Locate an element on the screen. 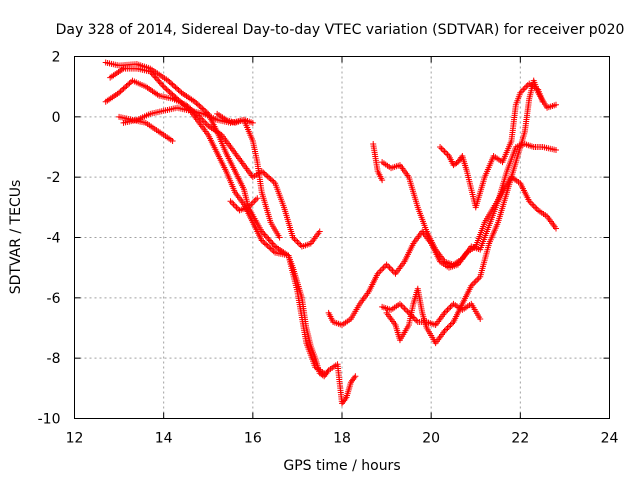  y-tick-label: -8 is located at coordinates (54, 359).